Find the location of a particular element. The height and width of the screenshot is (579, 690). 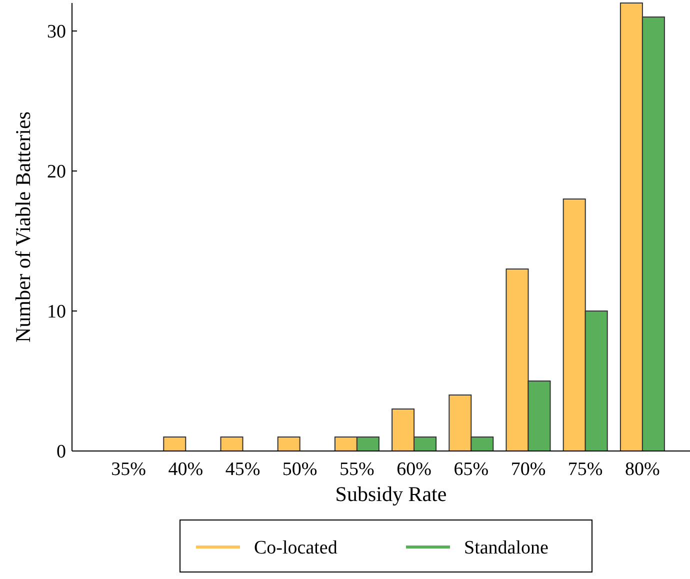

x-tick-label: 45% is located at coordinates (242, 469).